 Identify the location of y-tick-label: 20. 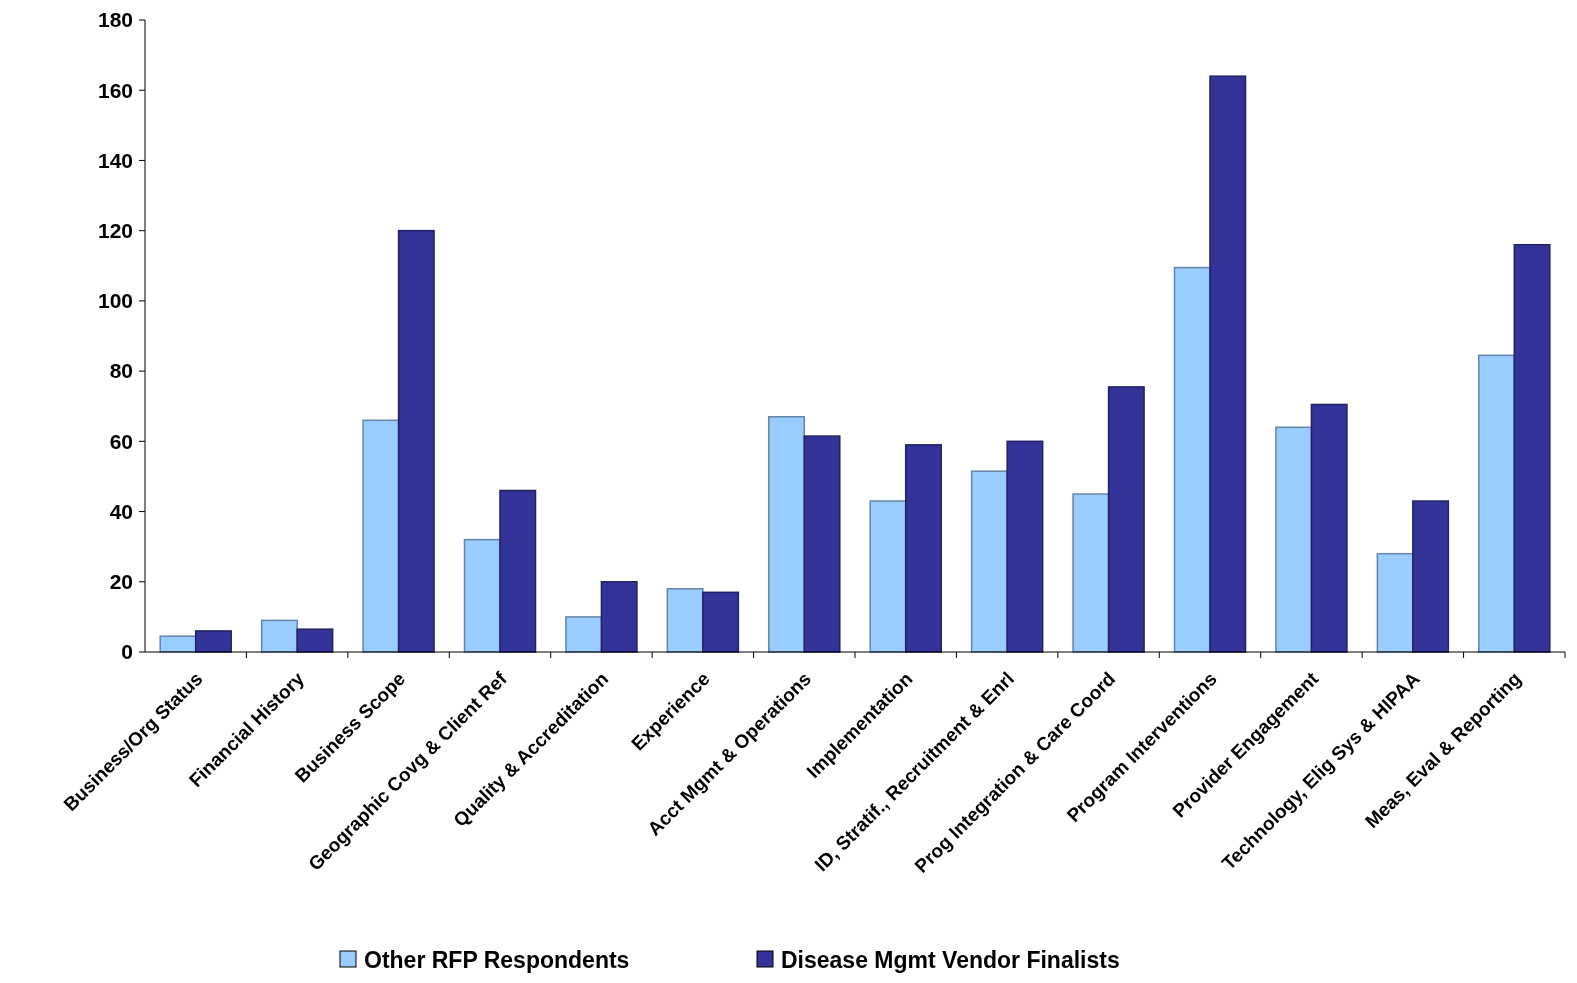
(121, 582).